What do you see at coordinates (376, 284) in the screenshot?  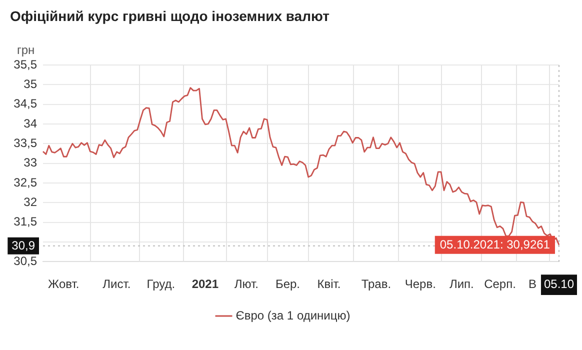 I see `x-tick-label: Трав.` at bounding box center [376, 284].